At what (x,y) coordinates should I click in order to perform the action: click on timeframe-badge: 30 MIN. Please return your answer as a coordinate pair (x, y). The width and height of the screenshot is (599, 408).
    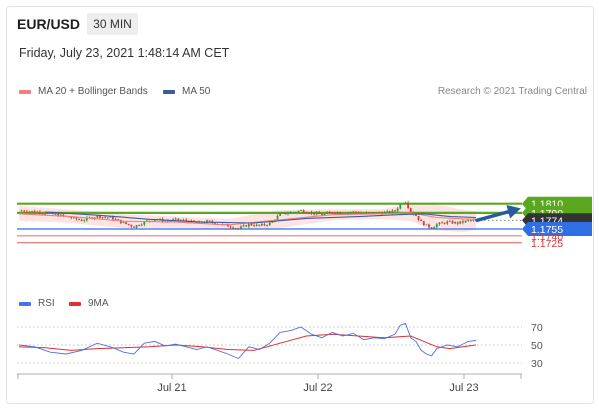
    Looking at the image, I should click on (112, 24).